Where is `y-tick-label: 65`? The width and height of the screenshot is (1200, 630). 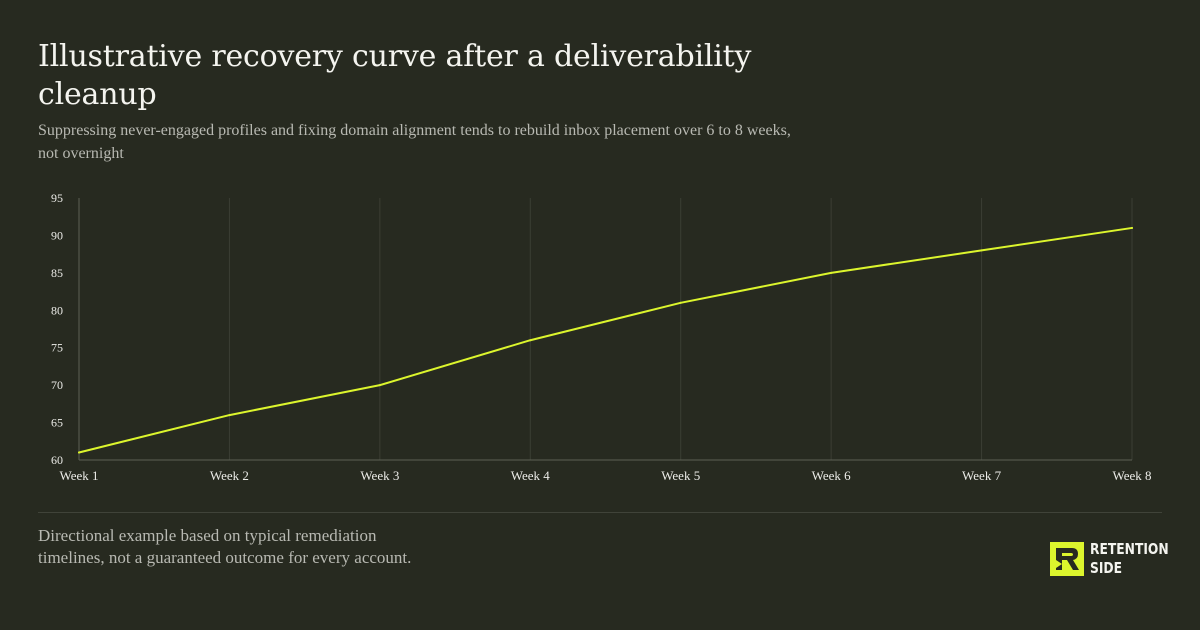 y-tick-label: 65 is located at coordinates (57, 423).